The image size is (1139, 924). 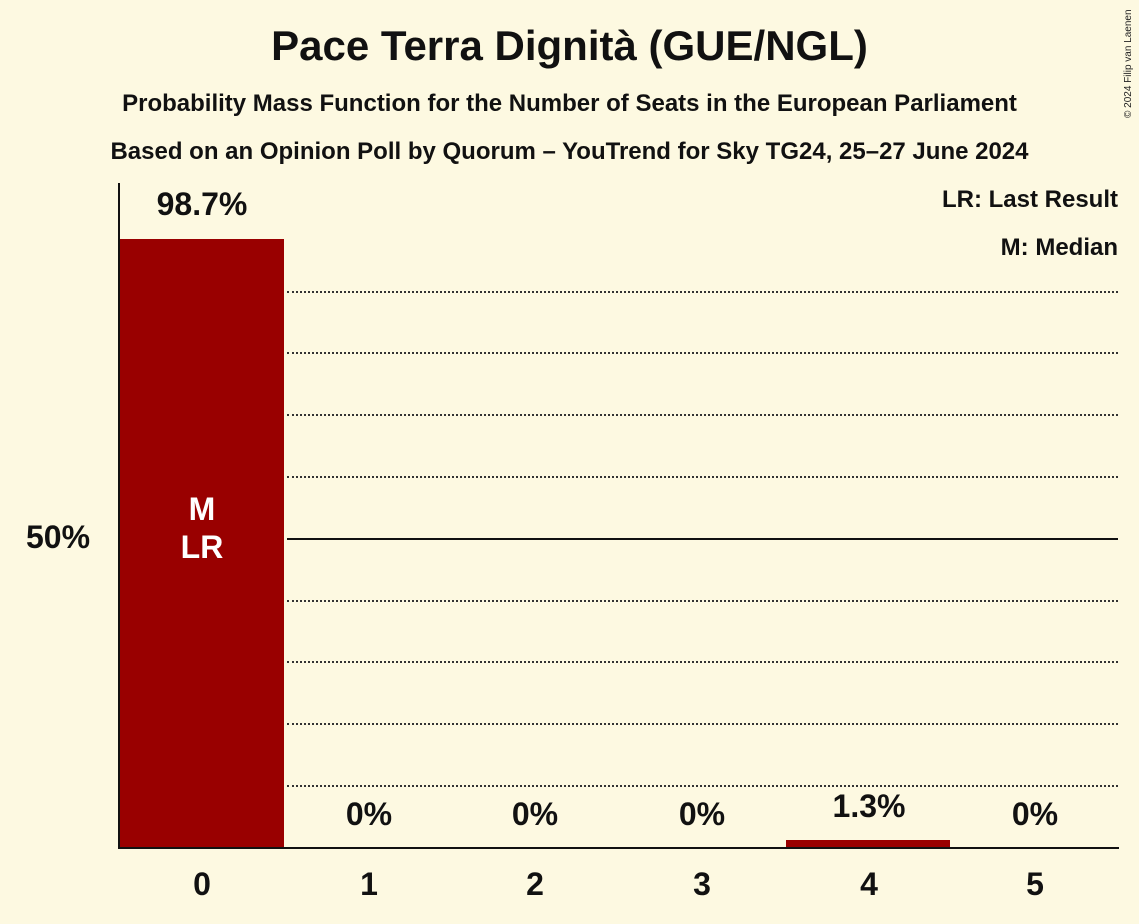 I want to click on value-label-1: 0%, so click(x=369, y=814).